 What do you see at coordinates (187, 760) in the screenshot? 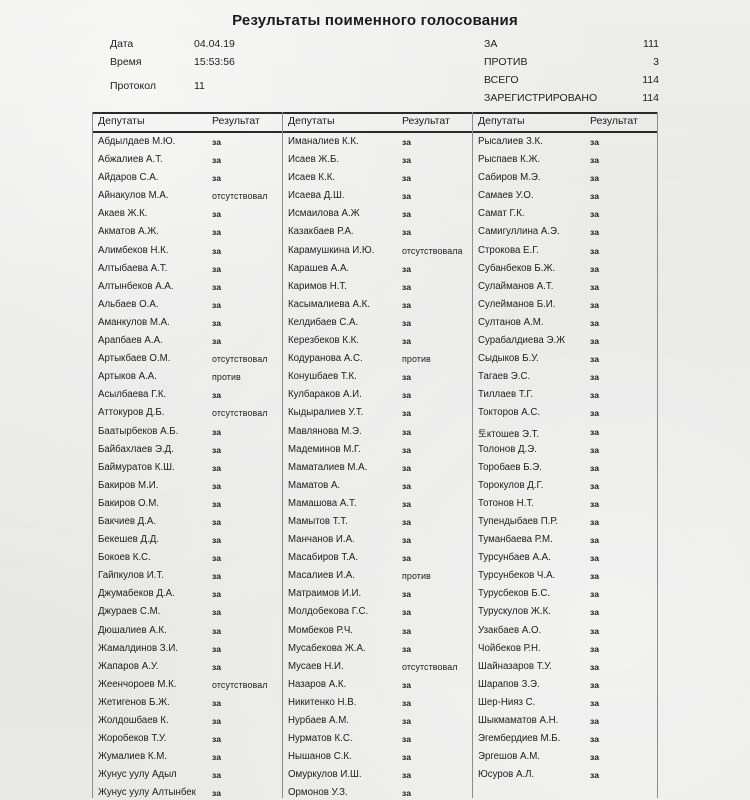
I see `table-row: Жумалиев К.М. за` at bounding box center [187, 760].